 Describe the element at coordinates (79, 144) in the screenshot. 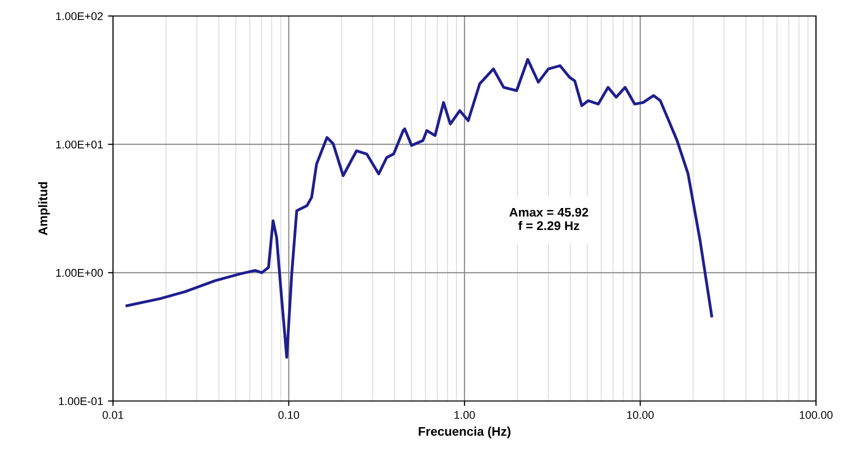

I see `y-tick-label: 1.00E+01` at that location.